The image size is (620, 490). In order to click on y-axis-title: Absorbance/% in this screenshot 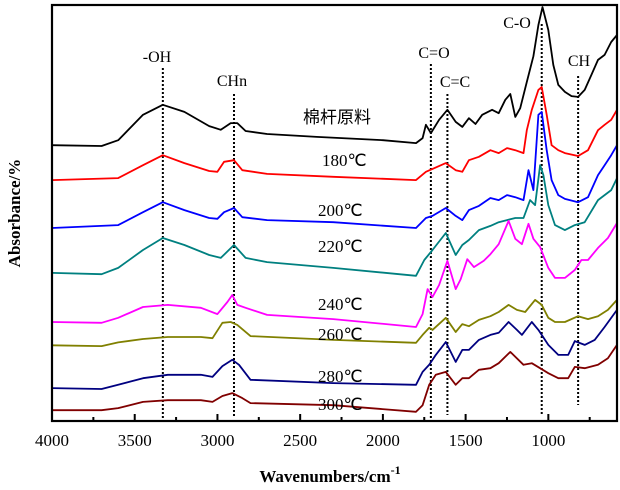, I will do `click(14, 213)`.